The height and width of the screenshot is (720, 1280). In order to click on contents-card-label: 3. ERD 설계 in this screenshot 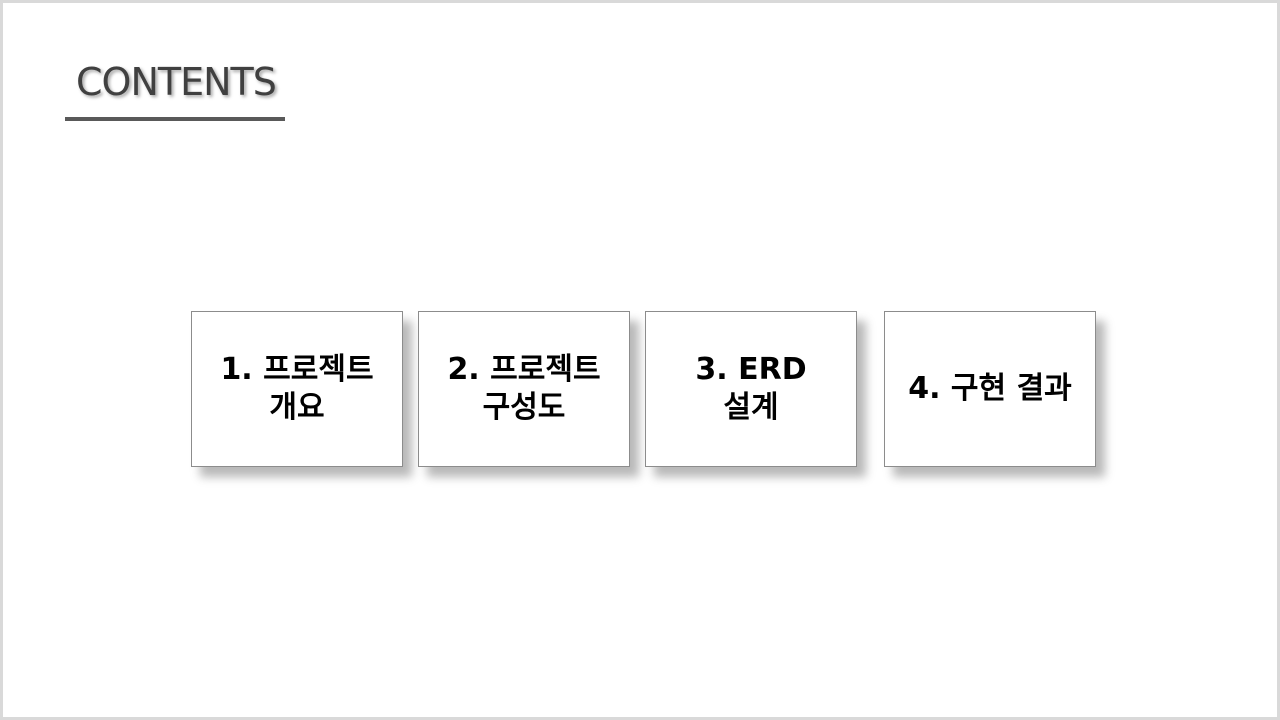, I will do `click(751, 388)`.